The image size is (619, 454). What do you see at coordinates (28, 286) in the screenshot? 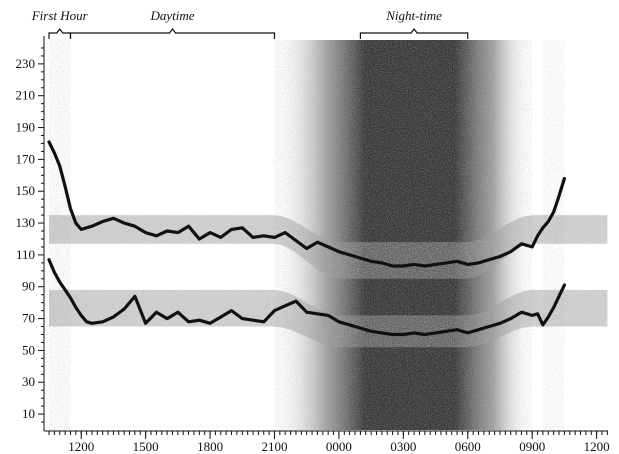
I see `y-tick-label: 90` at bounding box center [28, 286].